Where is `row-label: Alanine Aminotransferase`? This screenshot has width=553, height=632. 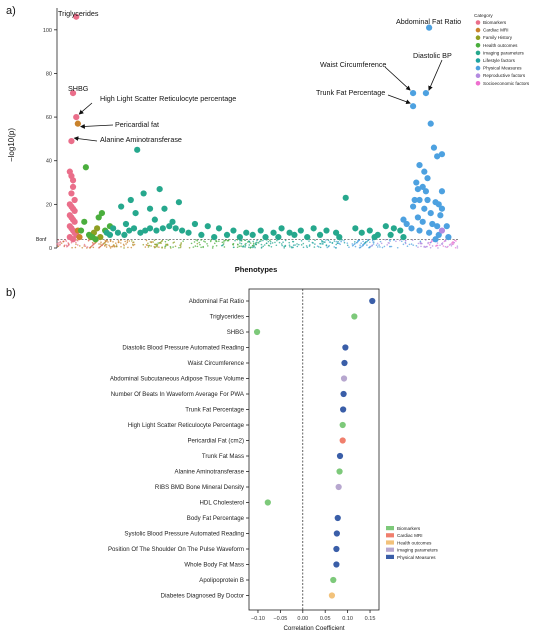 row-label: Alanine Aminotransferase is located at coordinates (210, 472).